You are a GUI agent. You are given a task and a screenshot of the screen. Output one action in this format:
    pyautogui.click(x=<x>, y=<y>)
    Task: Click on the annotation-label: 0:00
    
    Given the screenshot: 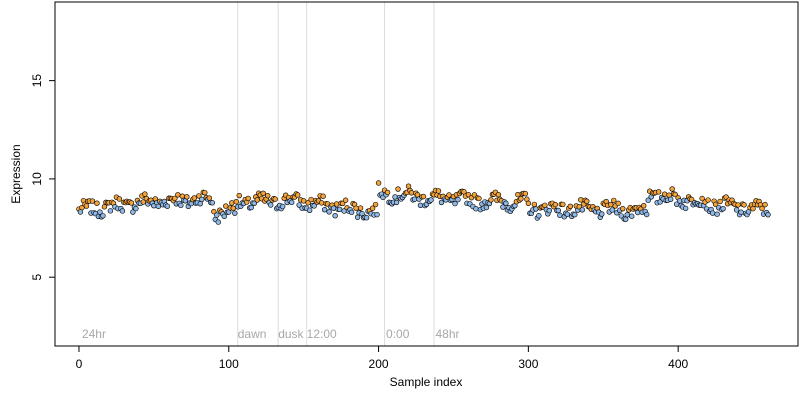 What is the action you would take?
    pyautogui.click(x=398, y=334)
    